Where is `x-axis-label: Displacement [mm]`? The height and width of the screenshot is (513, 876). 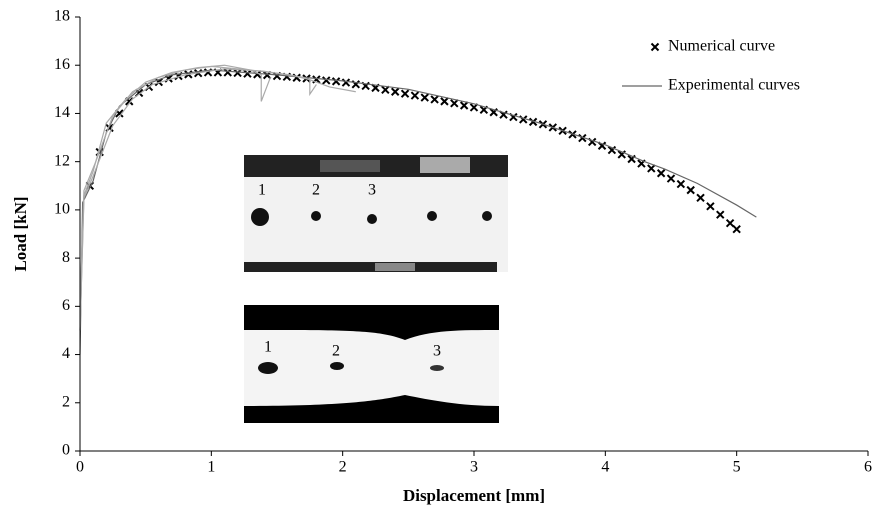 x-axis-label: Displacement [mm] is located at coordinates (474, 495).